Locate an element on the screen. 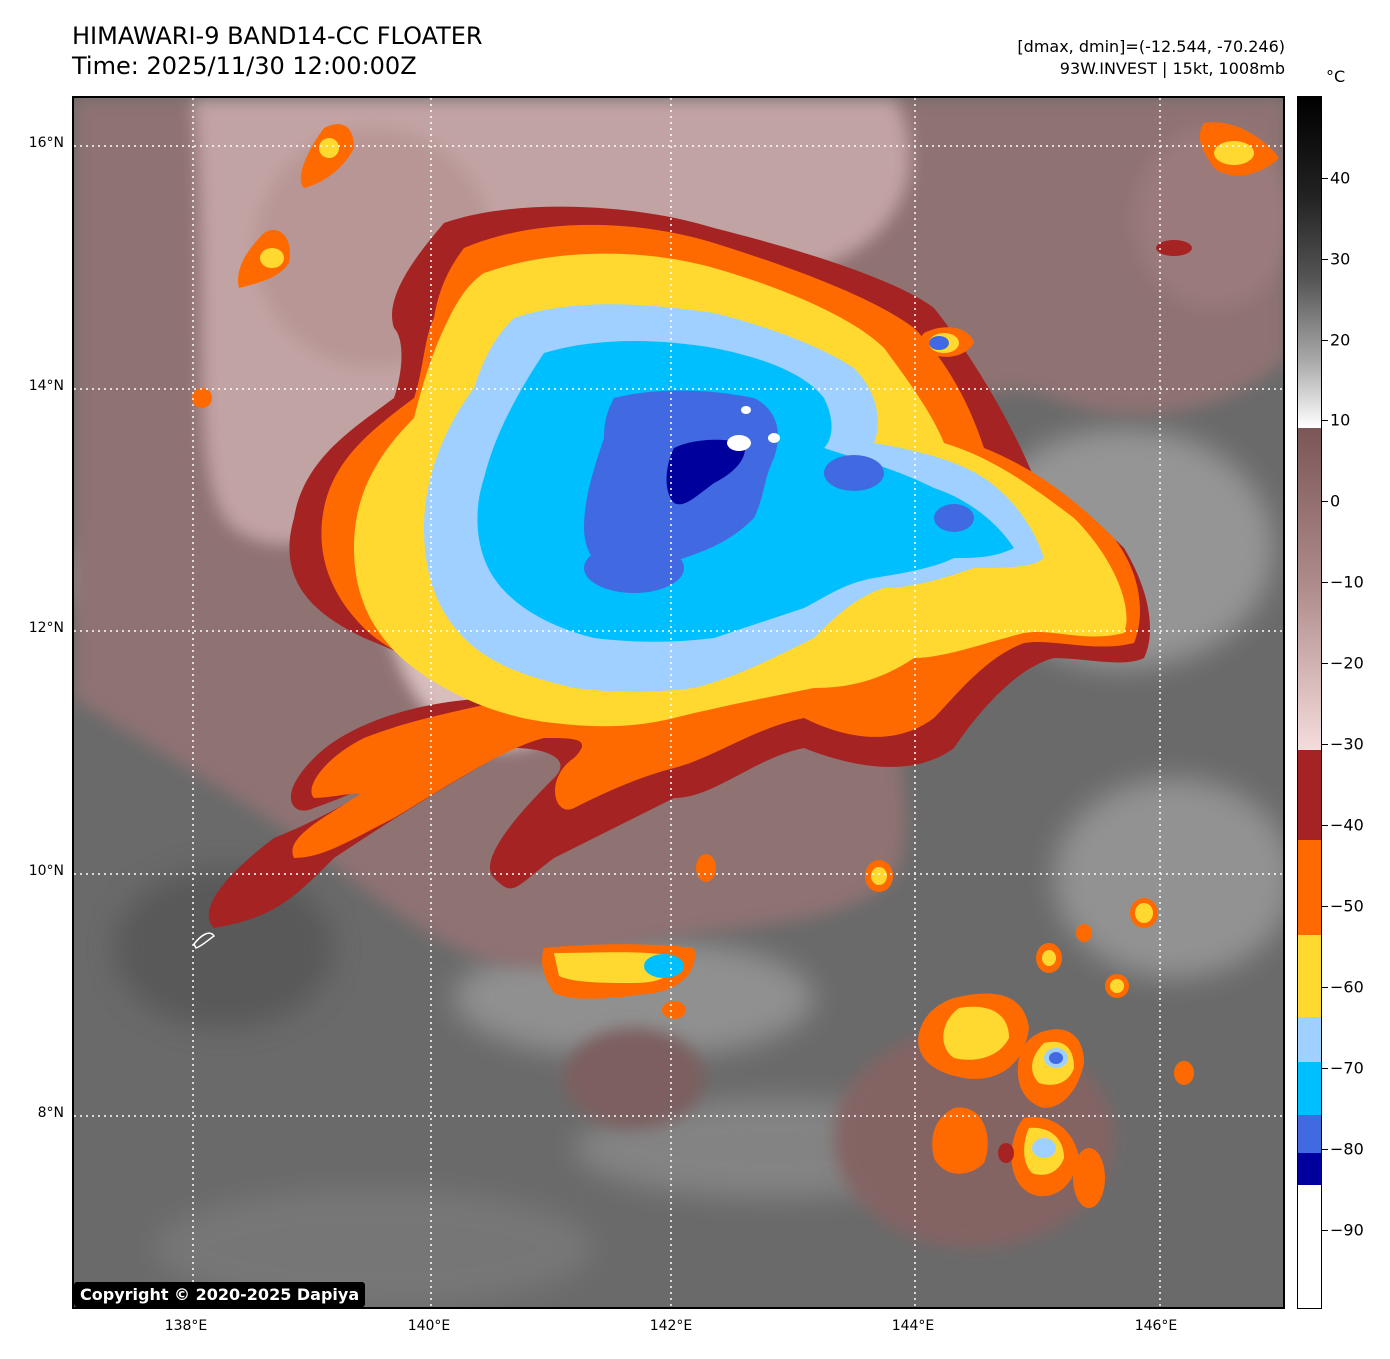  colorbar-label: −90 is located at coordinates (1347, 1230).